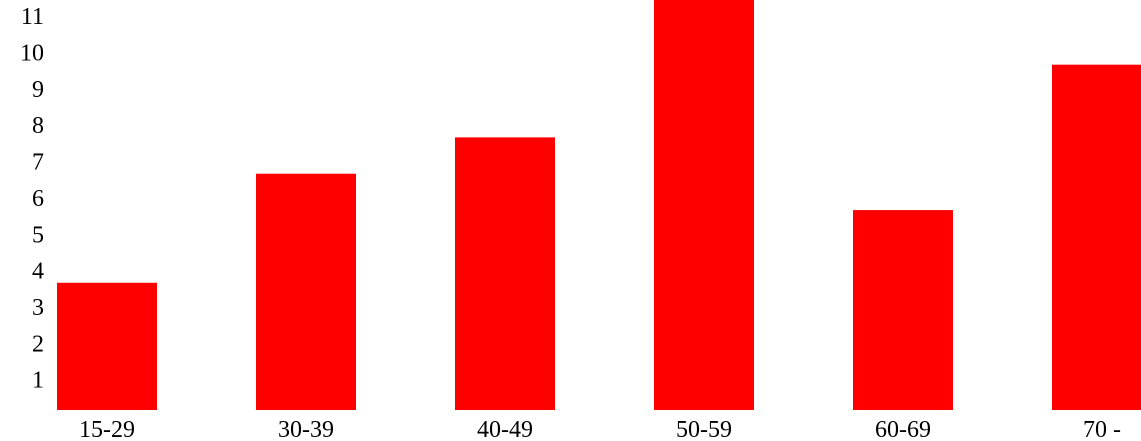  I want to click on y-tick-label: 11, so click(32, 17).